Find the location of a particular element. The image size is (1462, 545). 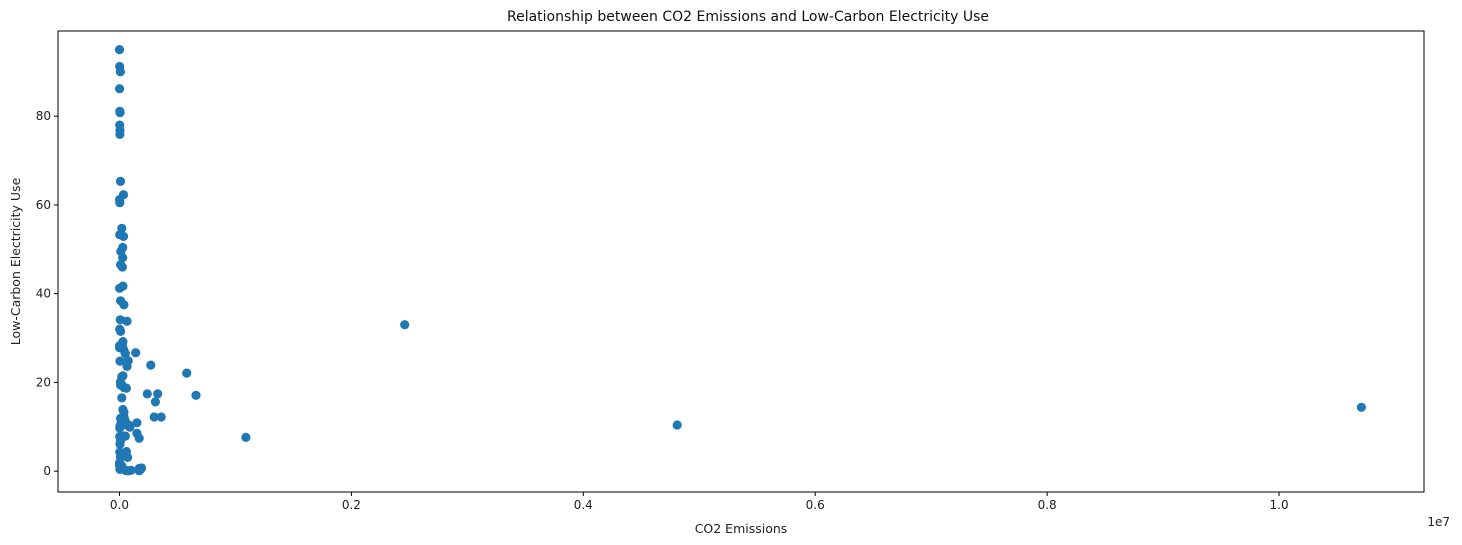

x-axis-label: CO2 Emissions is located at coordinates (741, 528).